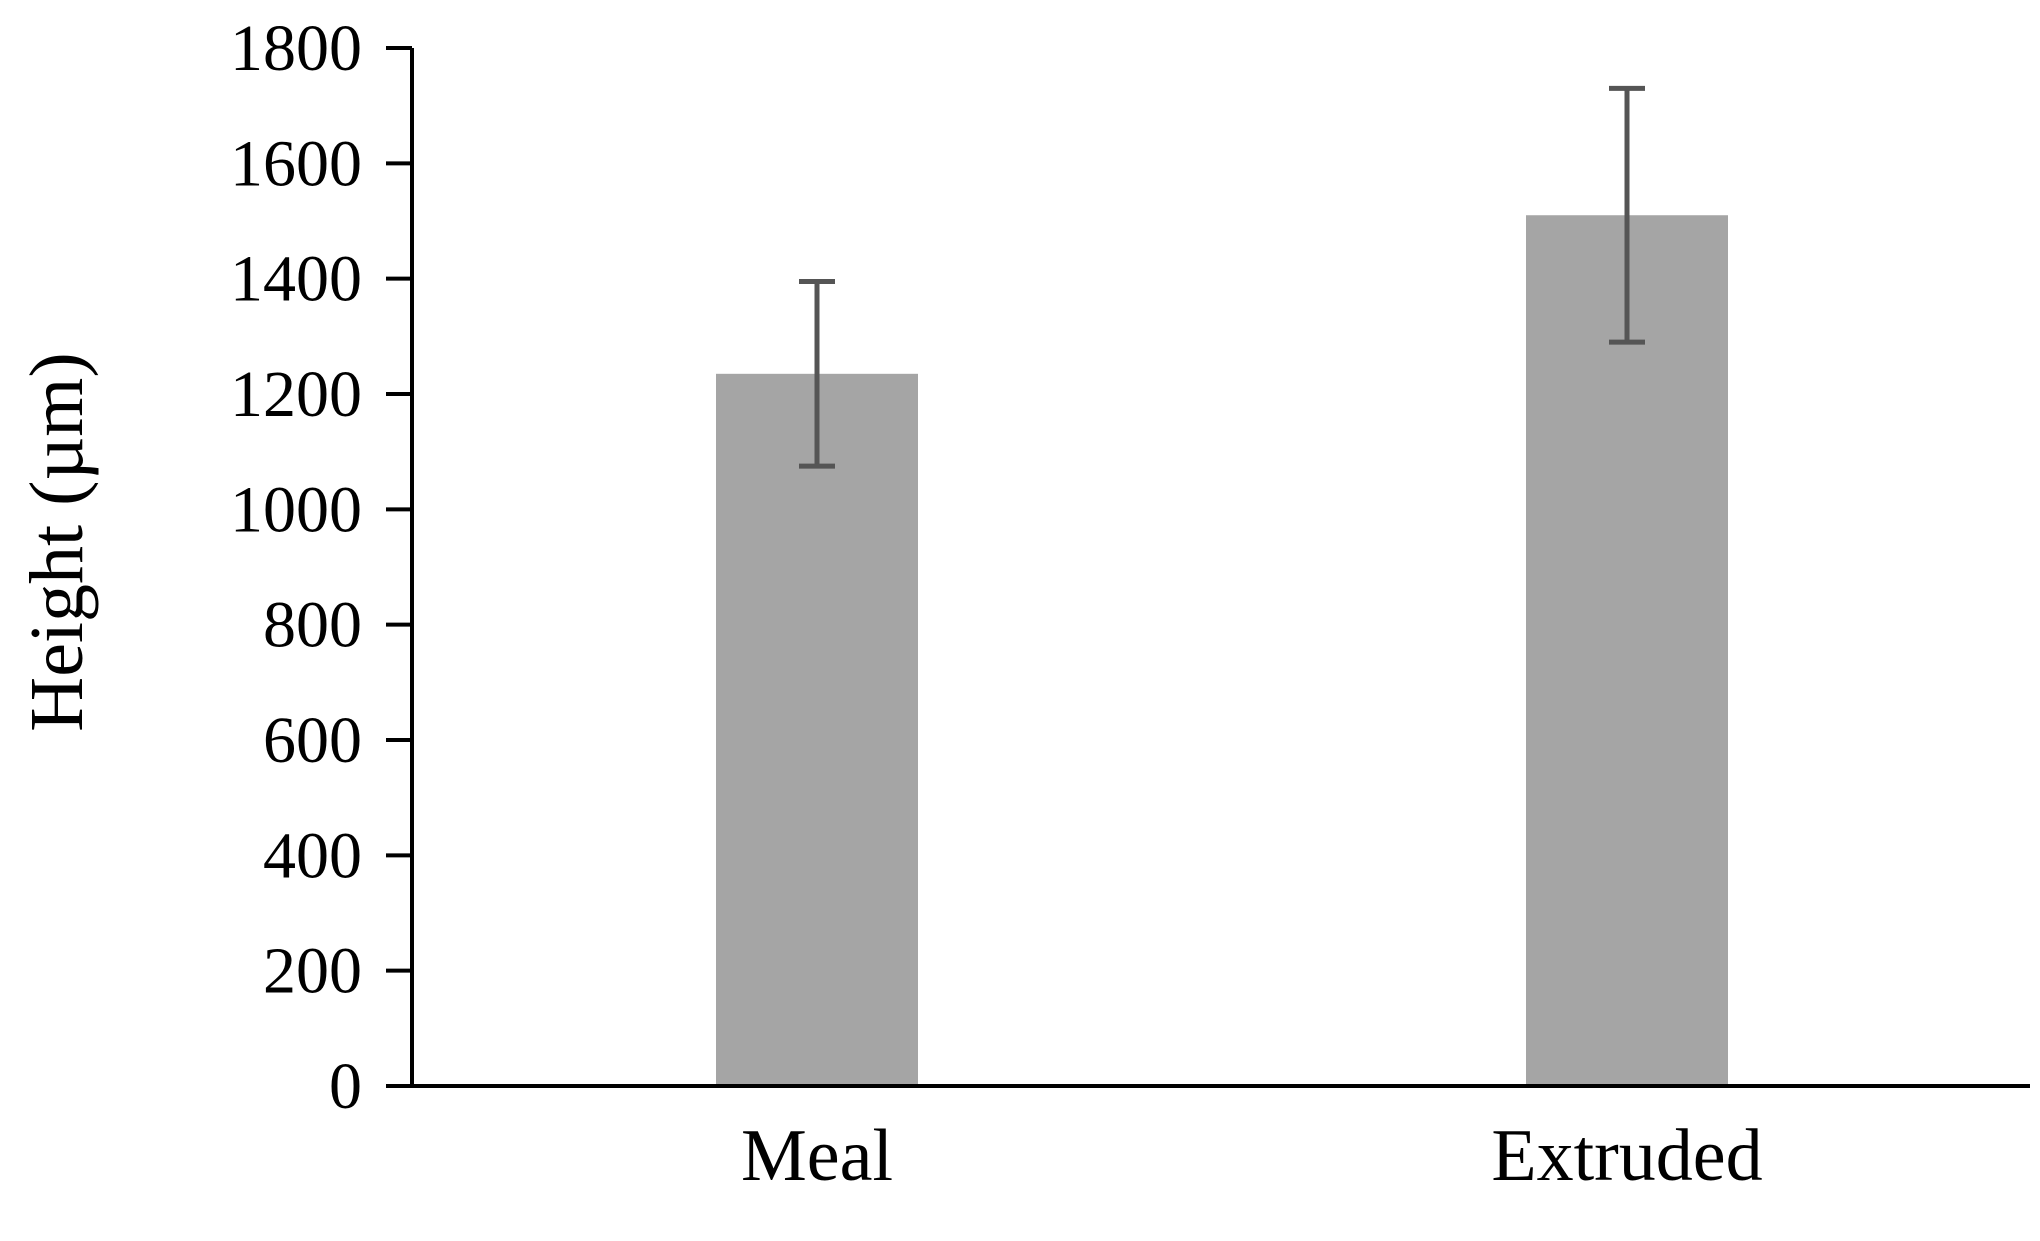 Image resolution: width=2040 pixels, height=1241 pixels. Describe the element at coordinates (312, 971) in the screenshot. I see `y-tick-label: 200` at that location.